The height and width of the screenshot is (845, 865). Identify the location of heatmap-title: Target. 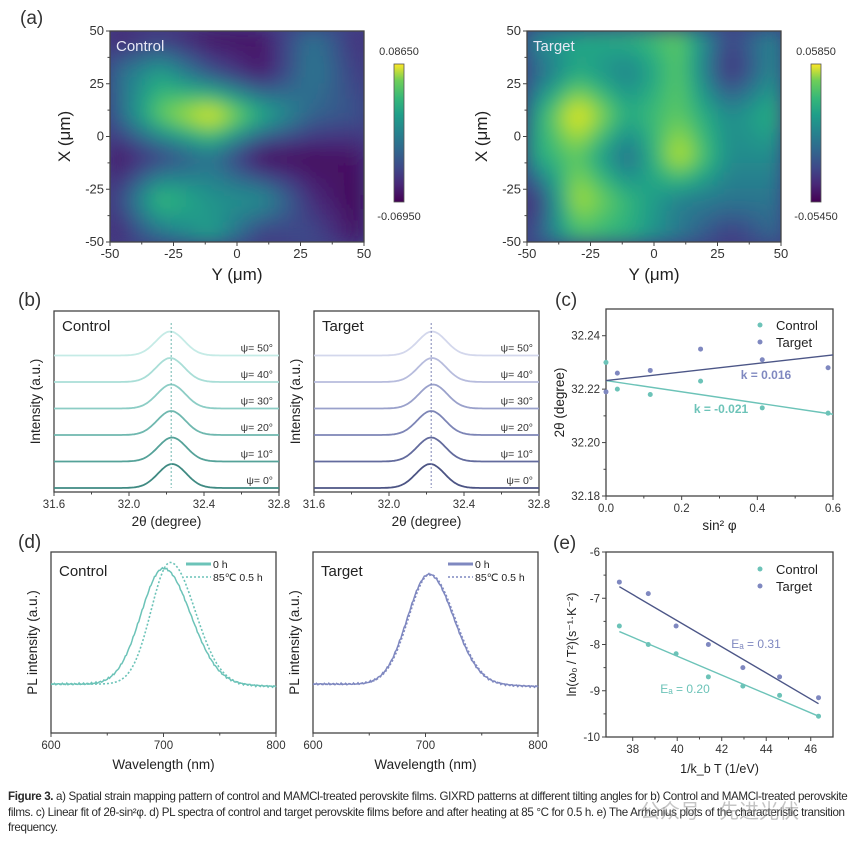
(554, 46).